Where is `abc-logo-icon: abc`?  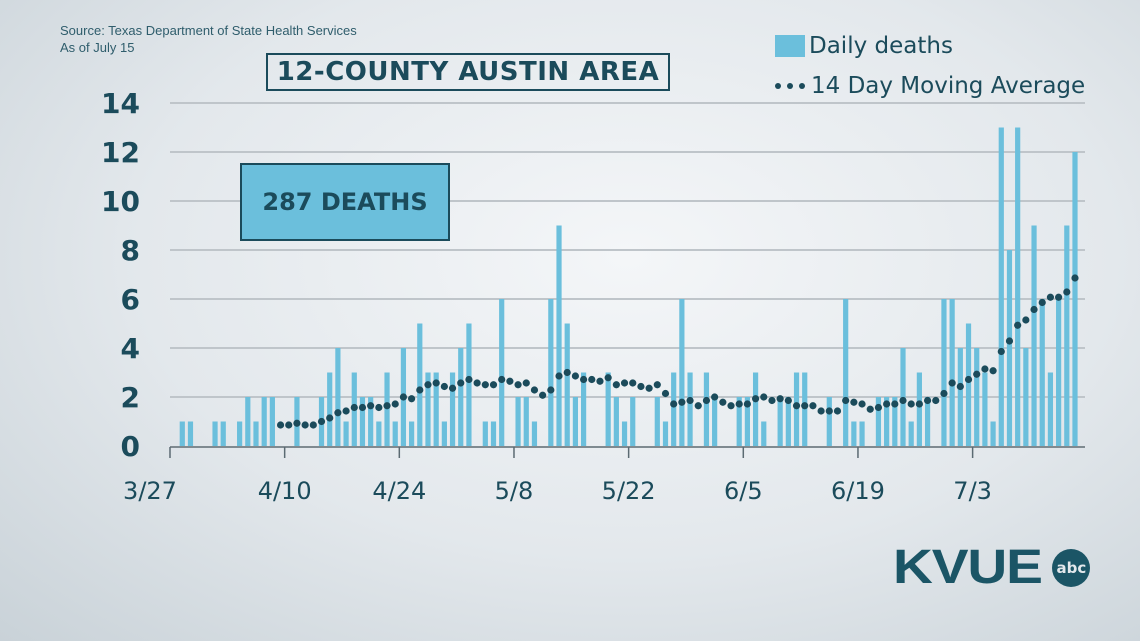 abc-logo-icon: abc is located at coordinates (1071, 567).